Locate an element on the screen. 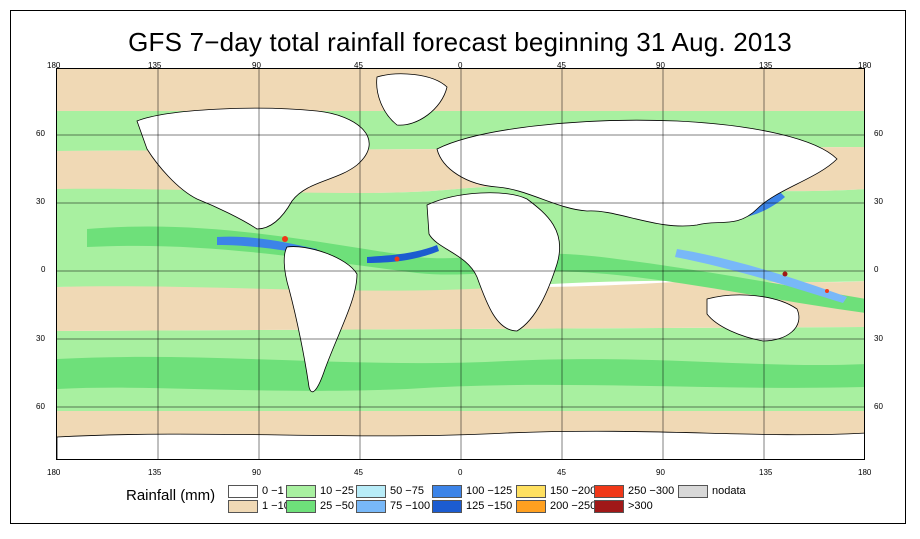  legend-label: 1 −10 is located at coordinates (276, 506).